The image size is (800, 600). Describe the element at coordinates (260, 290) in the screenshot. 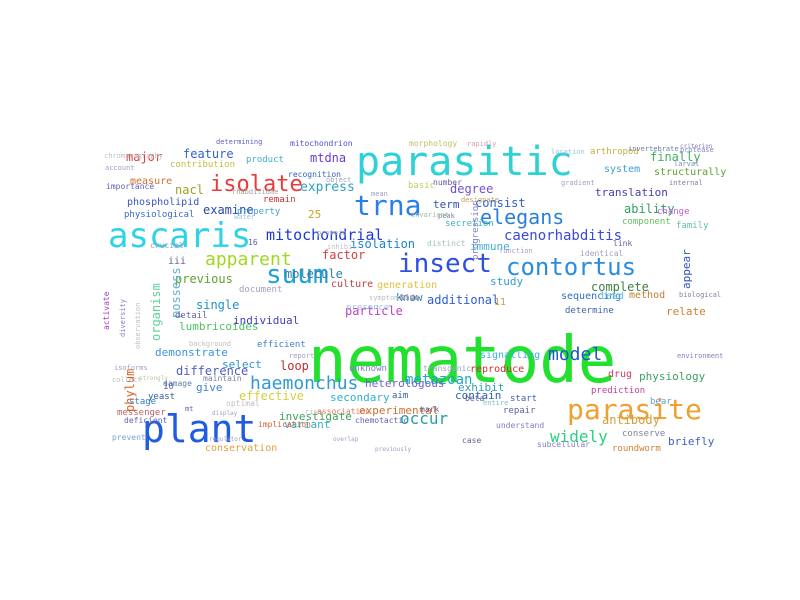

I see `cloud-word-document: document` at that location.